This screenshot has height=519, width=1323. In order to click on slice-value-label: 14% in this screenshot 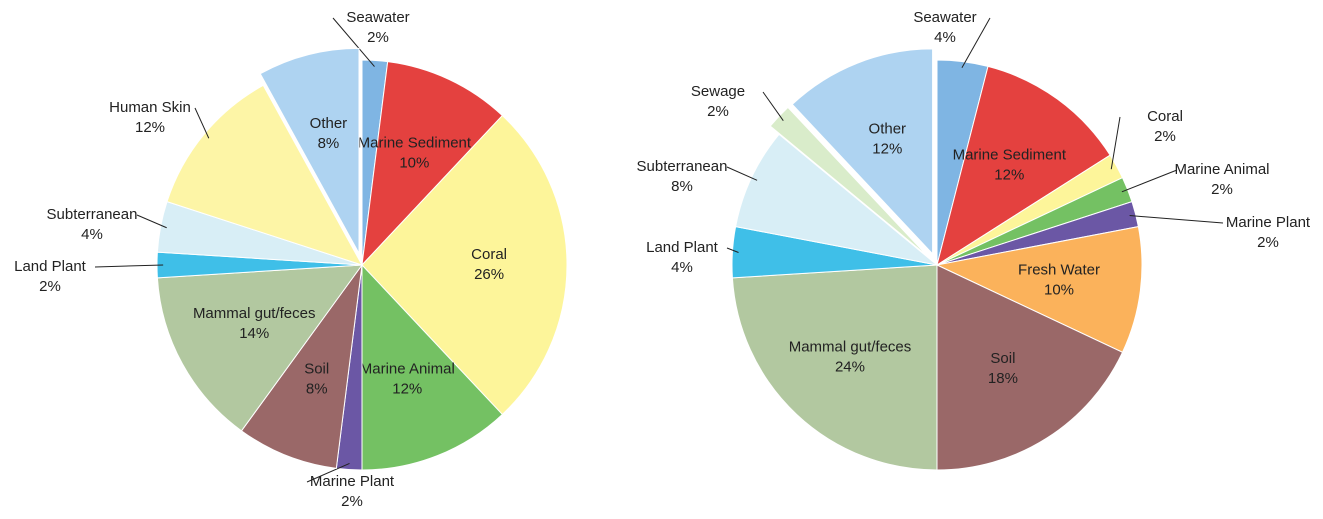, I will do `click(254, 333)`.